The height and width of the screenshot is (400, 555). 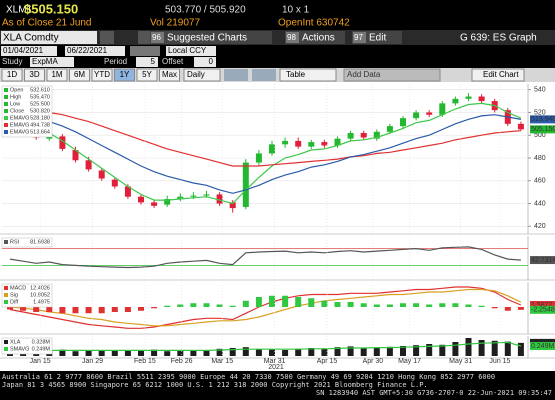 I want to click on start-date-input, so click(x=29, y=51).